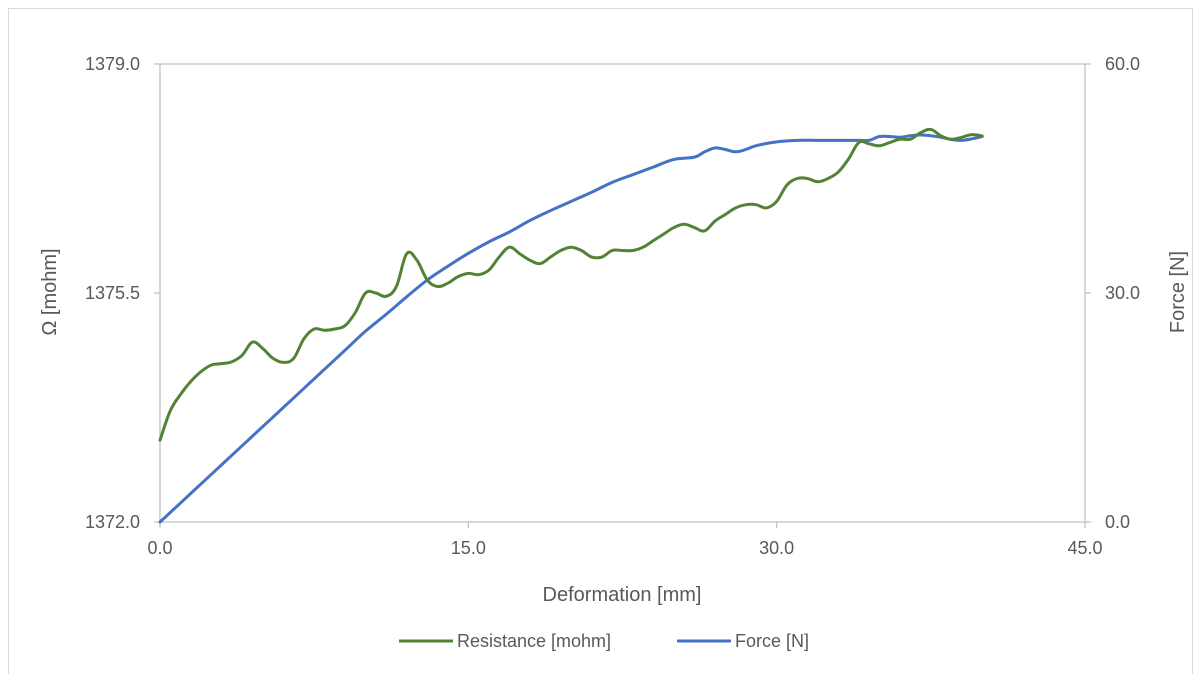  I want to click on legend-label-resistance: Resistance [mohm], so click(534, 641).